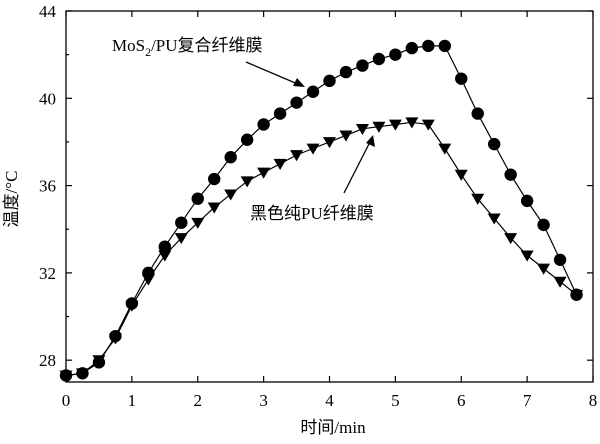 This screenshot has width=600, height=444. I want to click on y-tick-label: 28, so click(47, 360).